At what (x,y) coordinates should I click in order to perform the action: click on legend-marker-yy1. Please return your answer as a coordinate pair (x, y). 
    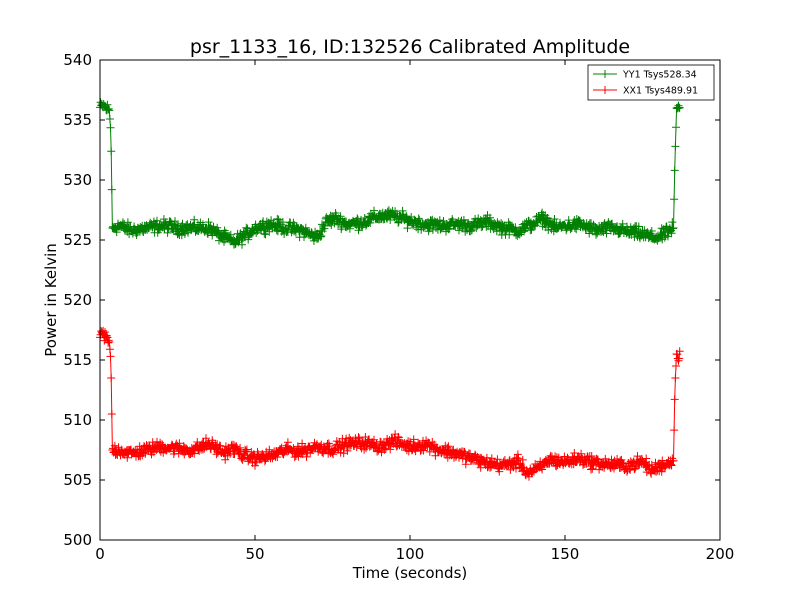
    Looking at the image, I should click on (605, 74).